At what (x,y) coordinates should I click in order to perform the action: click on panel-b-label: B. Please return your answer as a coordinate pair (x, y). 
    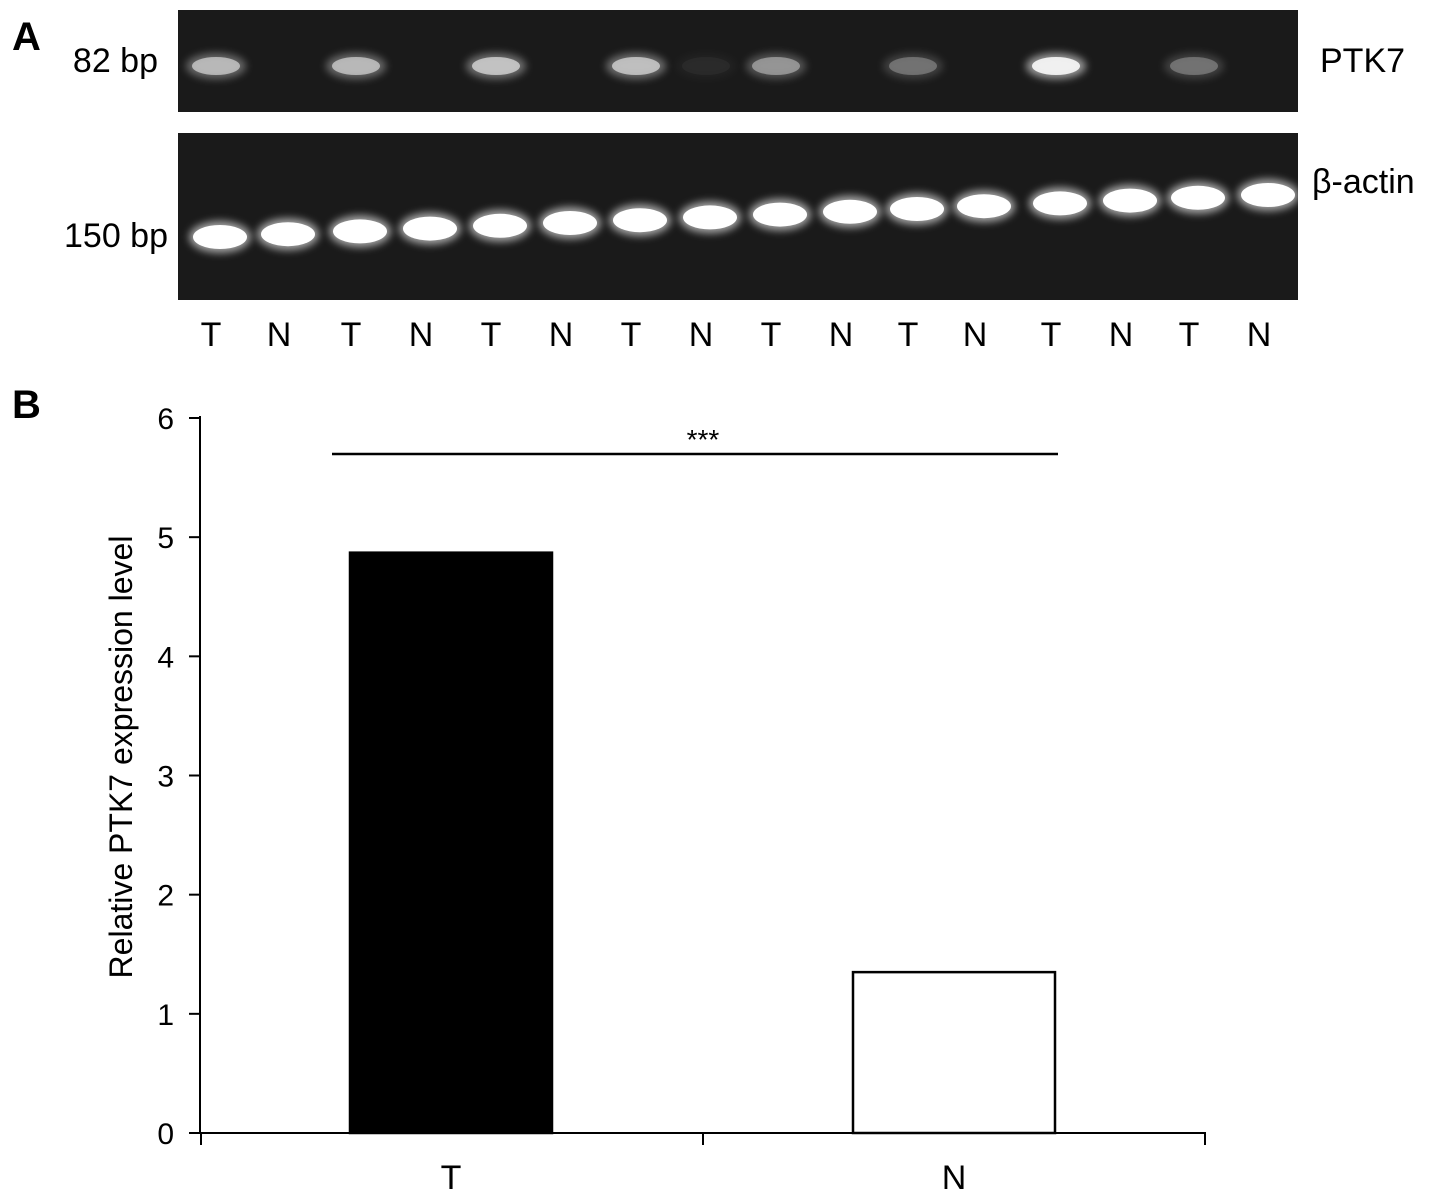
    Looking at the image, I should click on (26, 405).